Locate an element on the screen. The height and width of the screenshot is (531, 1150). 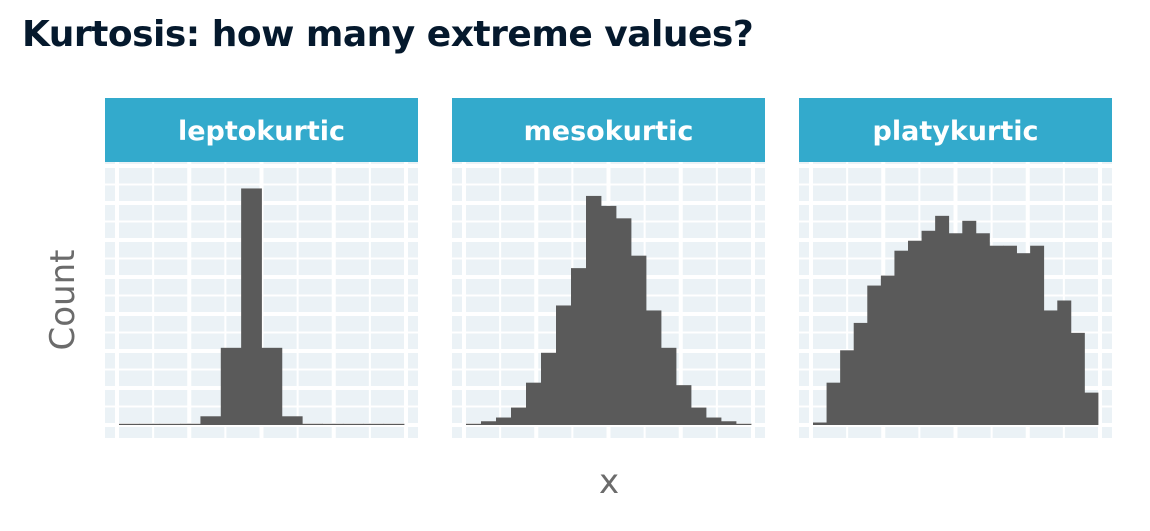
facet-strip-platykurtic is located at coordinates (955, 130).